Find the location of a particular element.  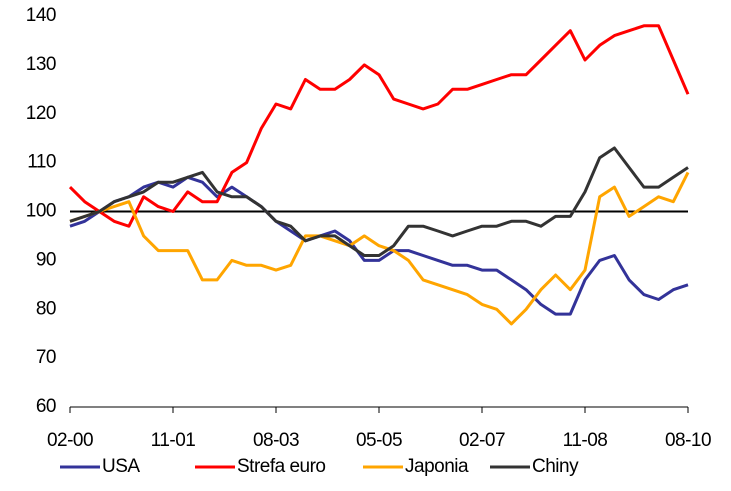

y-tick-label: 70 is located at coordinates (46, 357).